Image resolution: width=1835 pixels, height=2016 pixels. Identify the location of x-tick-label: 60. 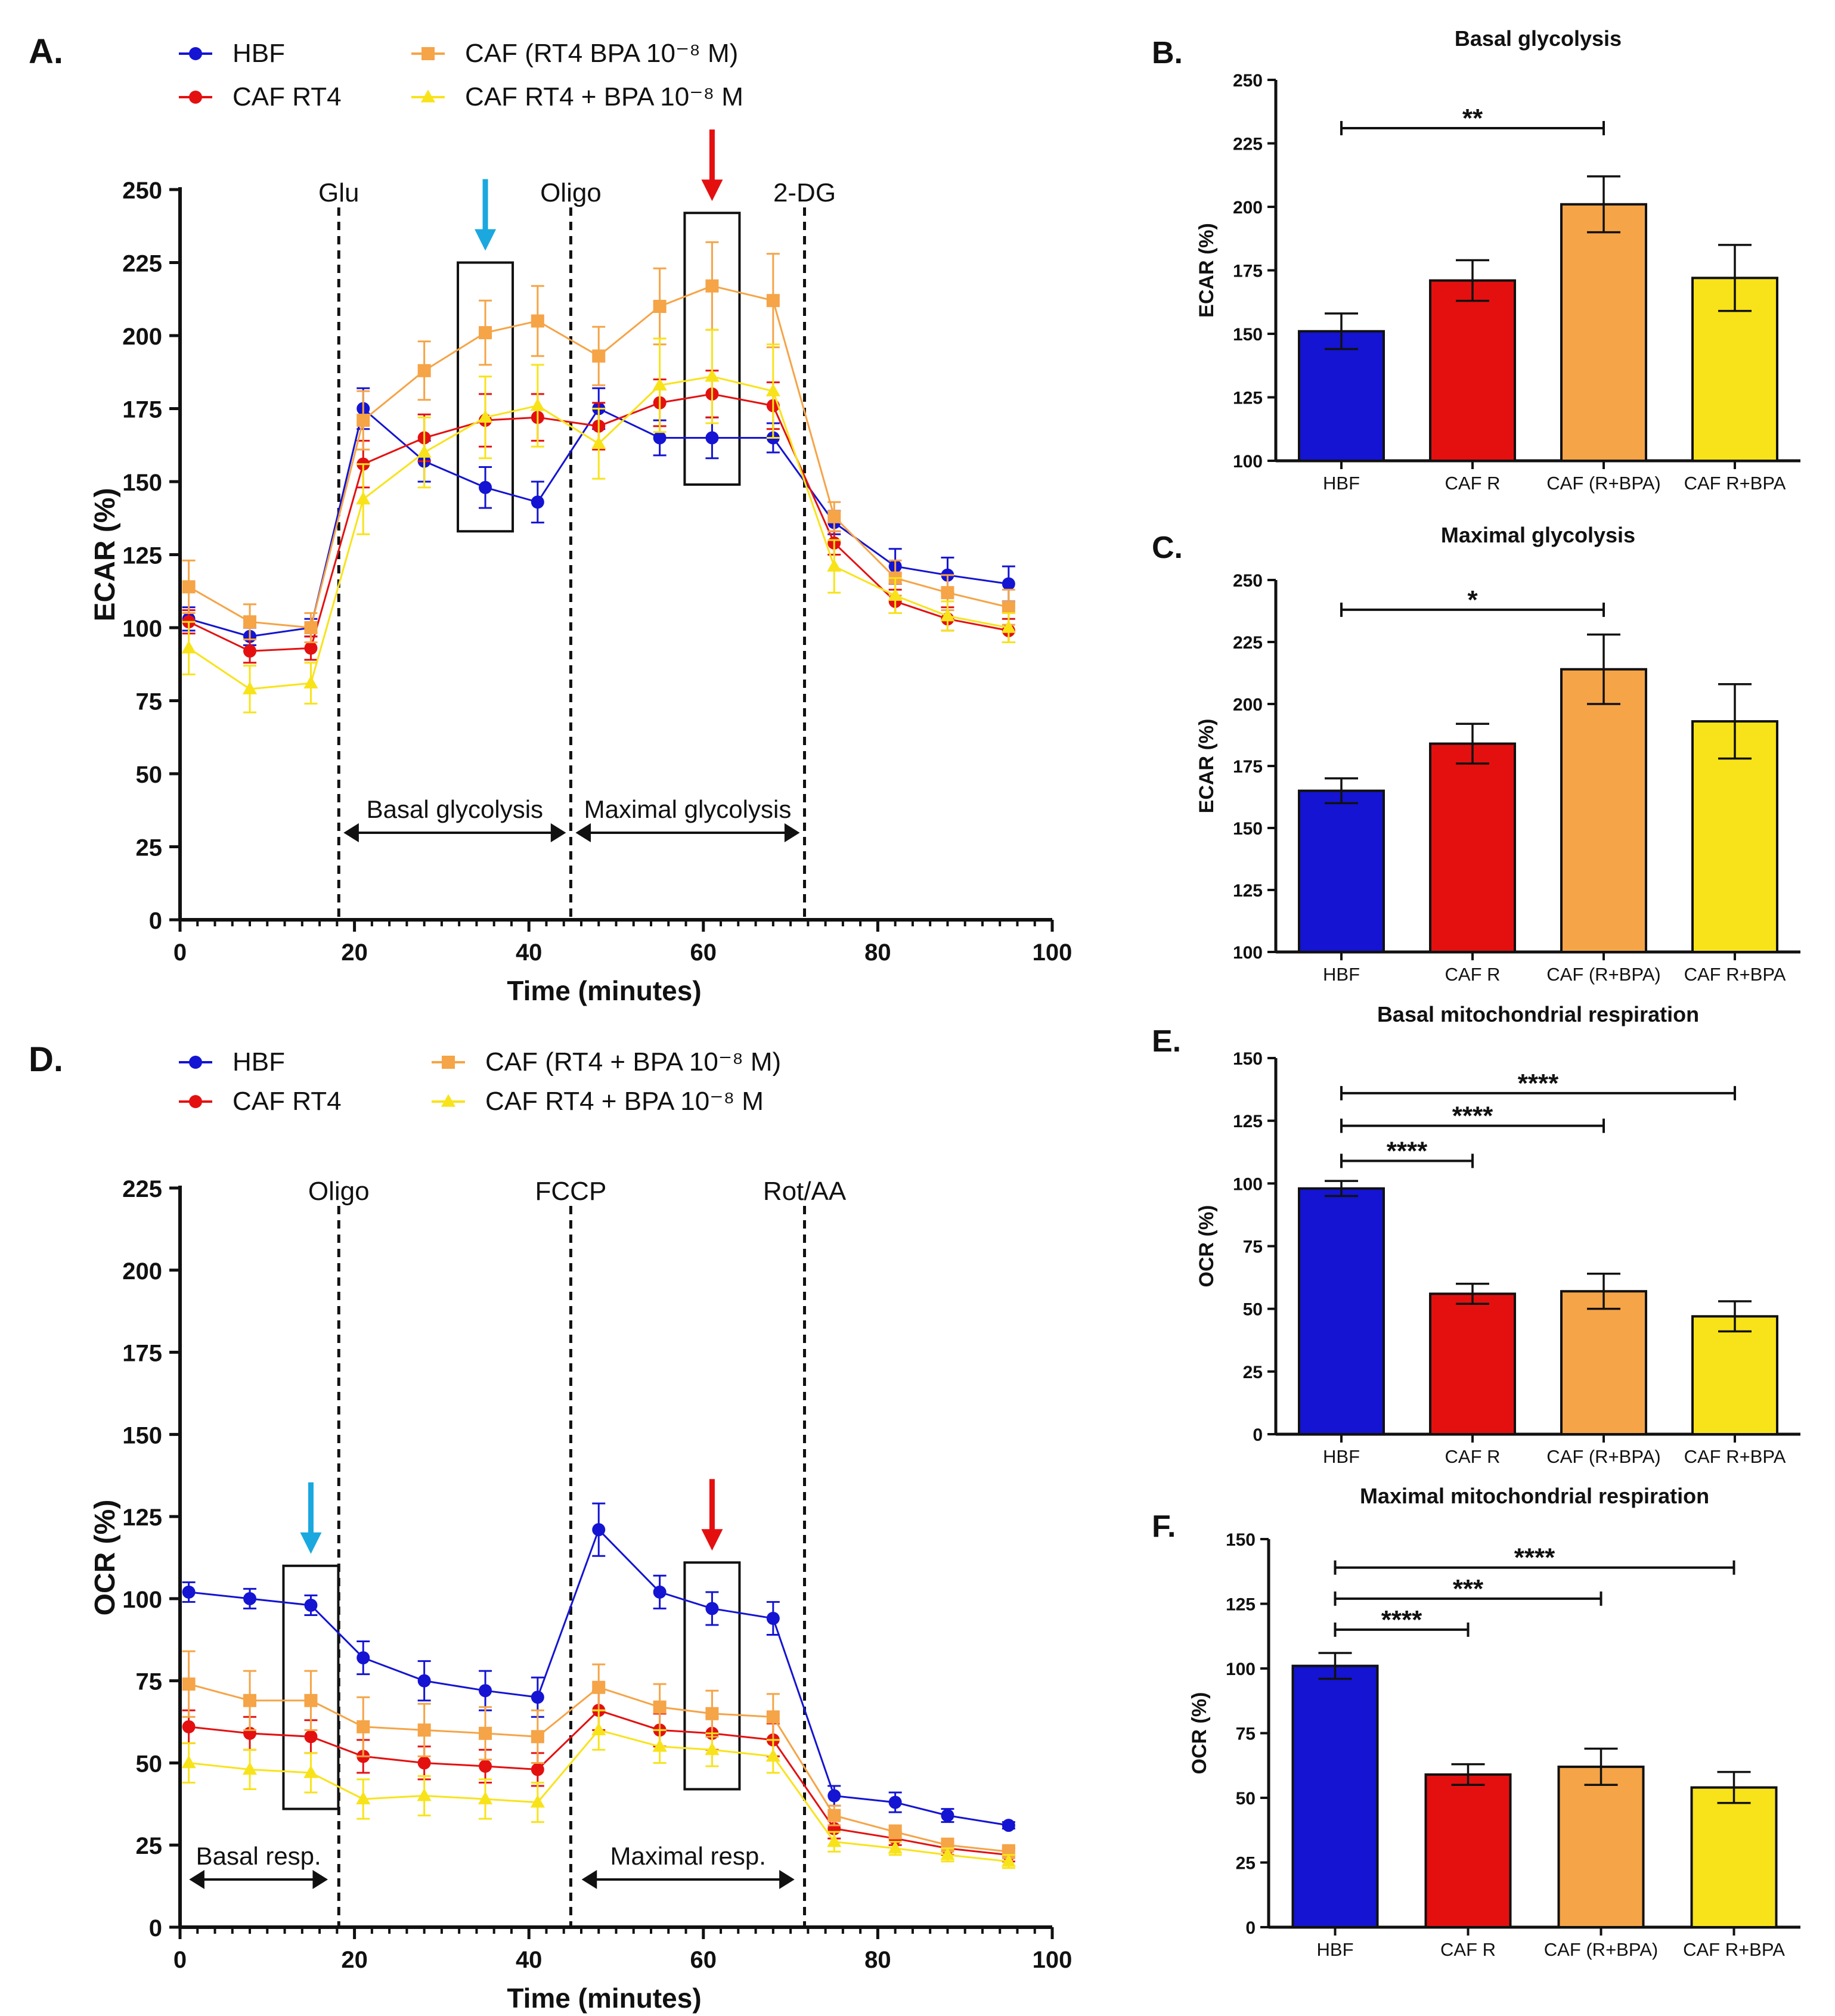
(703, 952).